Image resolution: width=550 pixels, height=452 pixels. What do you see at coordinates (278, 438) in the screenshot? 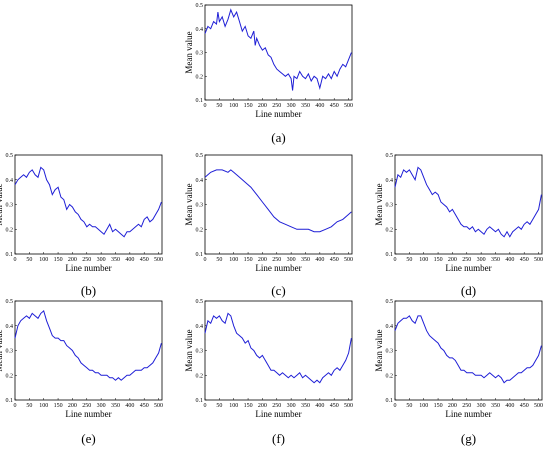
I see `panel-label: (f)` at bounding box center [278, 438].